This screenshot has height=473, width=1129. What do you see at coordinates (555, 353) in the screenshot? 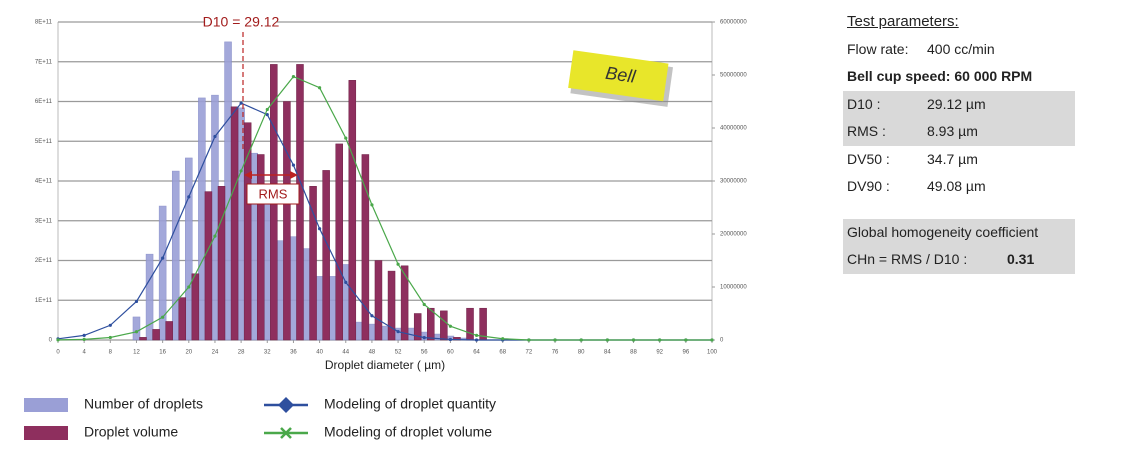
I see `x-tick-label: 76` at bounding box center [555, 353].